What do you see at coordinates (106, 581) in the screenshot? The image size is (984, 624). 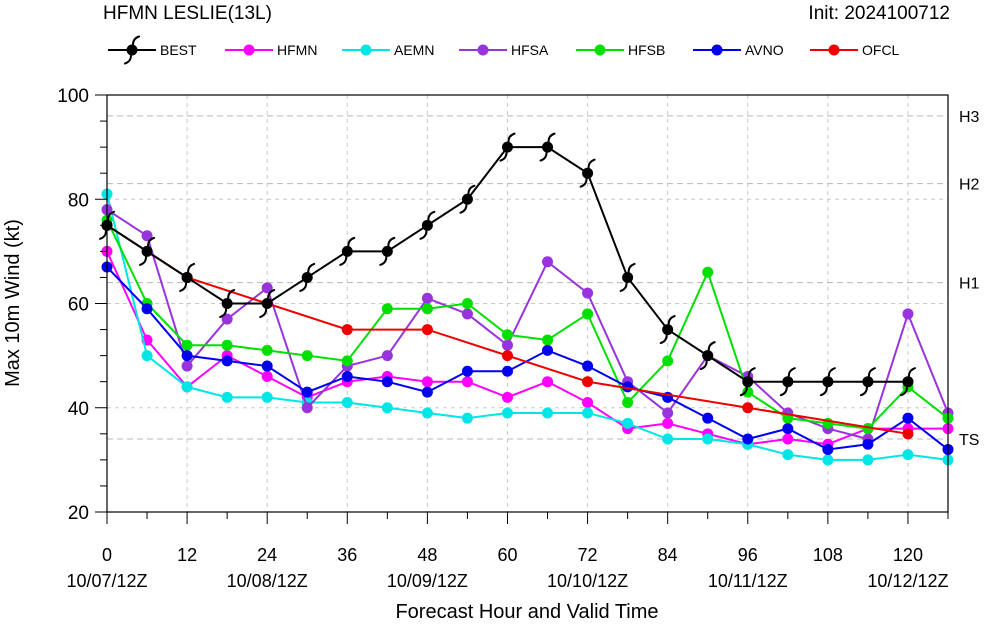 I see `date-tick-label: 10/07/12Z` at bounding box center [106, 581].